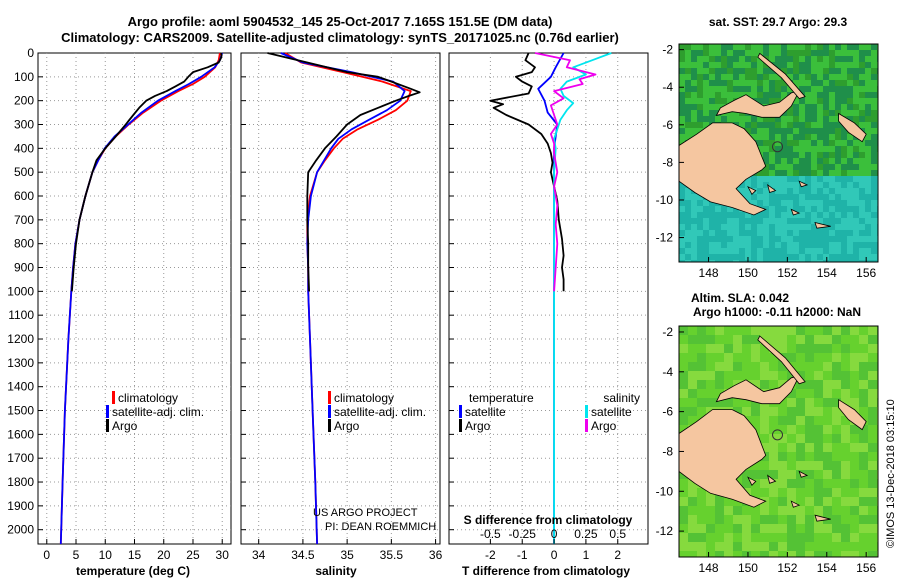 The image size is (900, 580). Describe the element at coordinates (777, 312) in the screenshot. I see `sla-map-title-2: Argo h1000: -0.11 h2000: NaN` at that location.